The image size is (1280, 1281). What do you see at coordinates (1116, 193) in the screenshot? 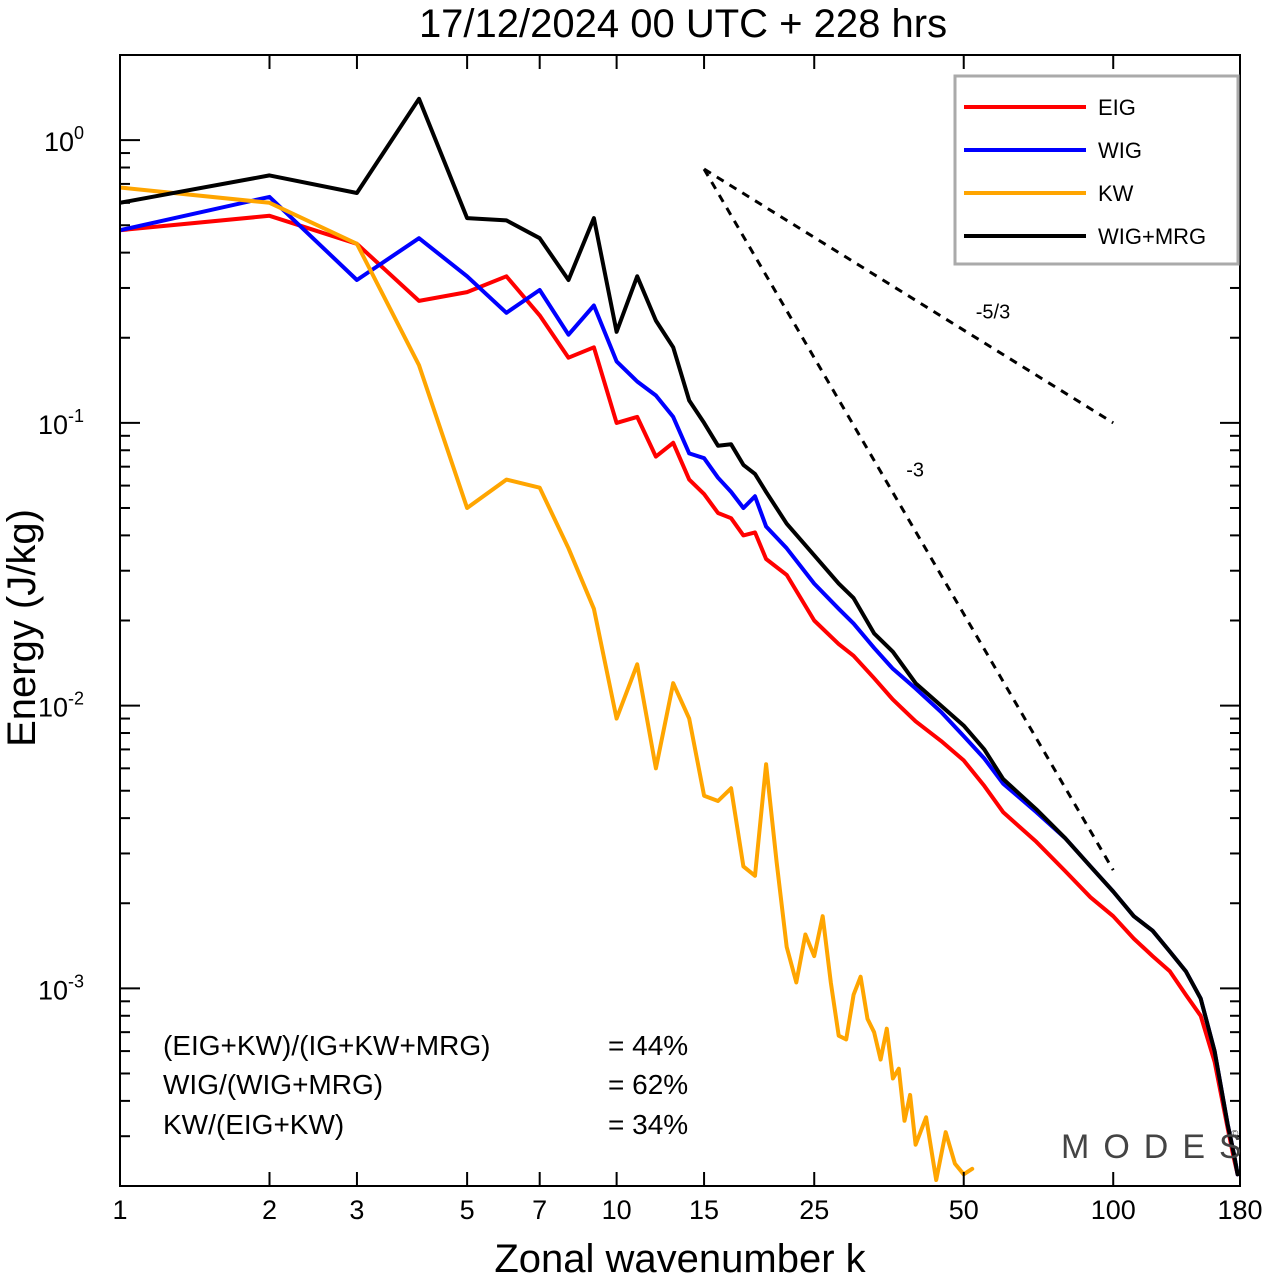
I see `legend-label-kw: KW` at bounding box center [1116, 193].